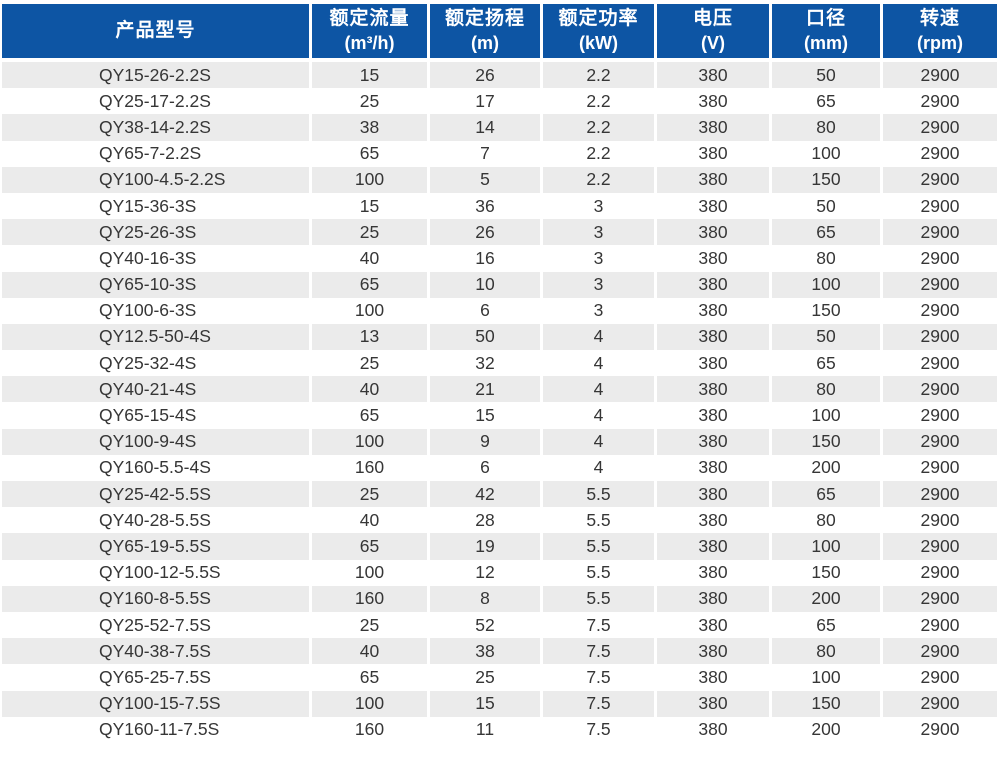 The image size is (1000, 758). What do you see at coordinates (485, 337) in the screenshot?
I see `cell-head: 50` at bounding box center [485, 337].